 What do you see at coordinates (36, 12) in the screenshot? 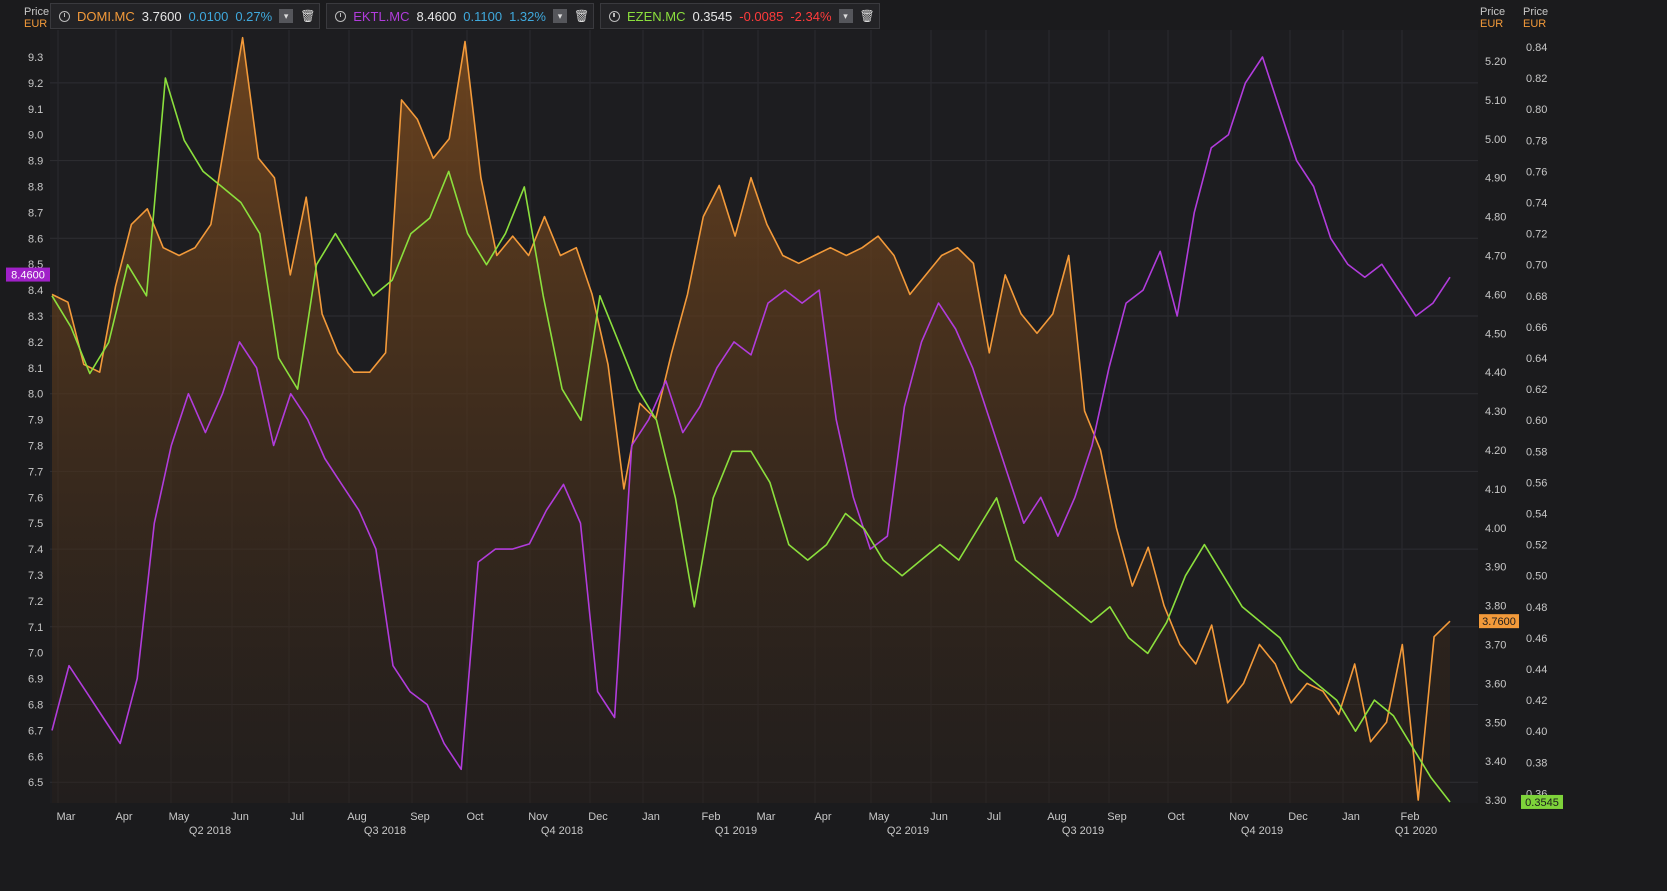
I see `left-axis-title: Price` at bounding box center [36, 12].